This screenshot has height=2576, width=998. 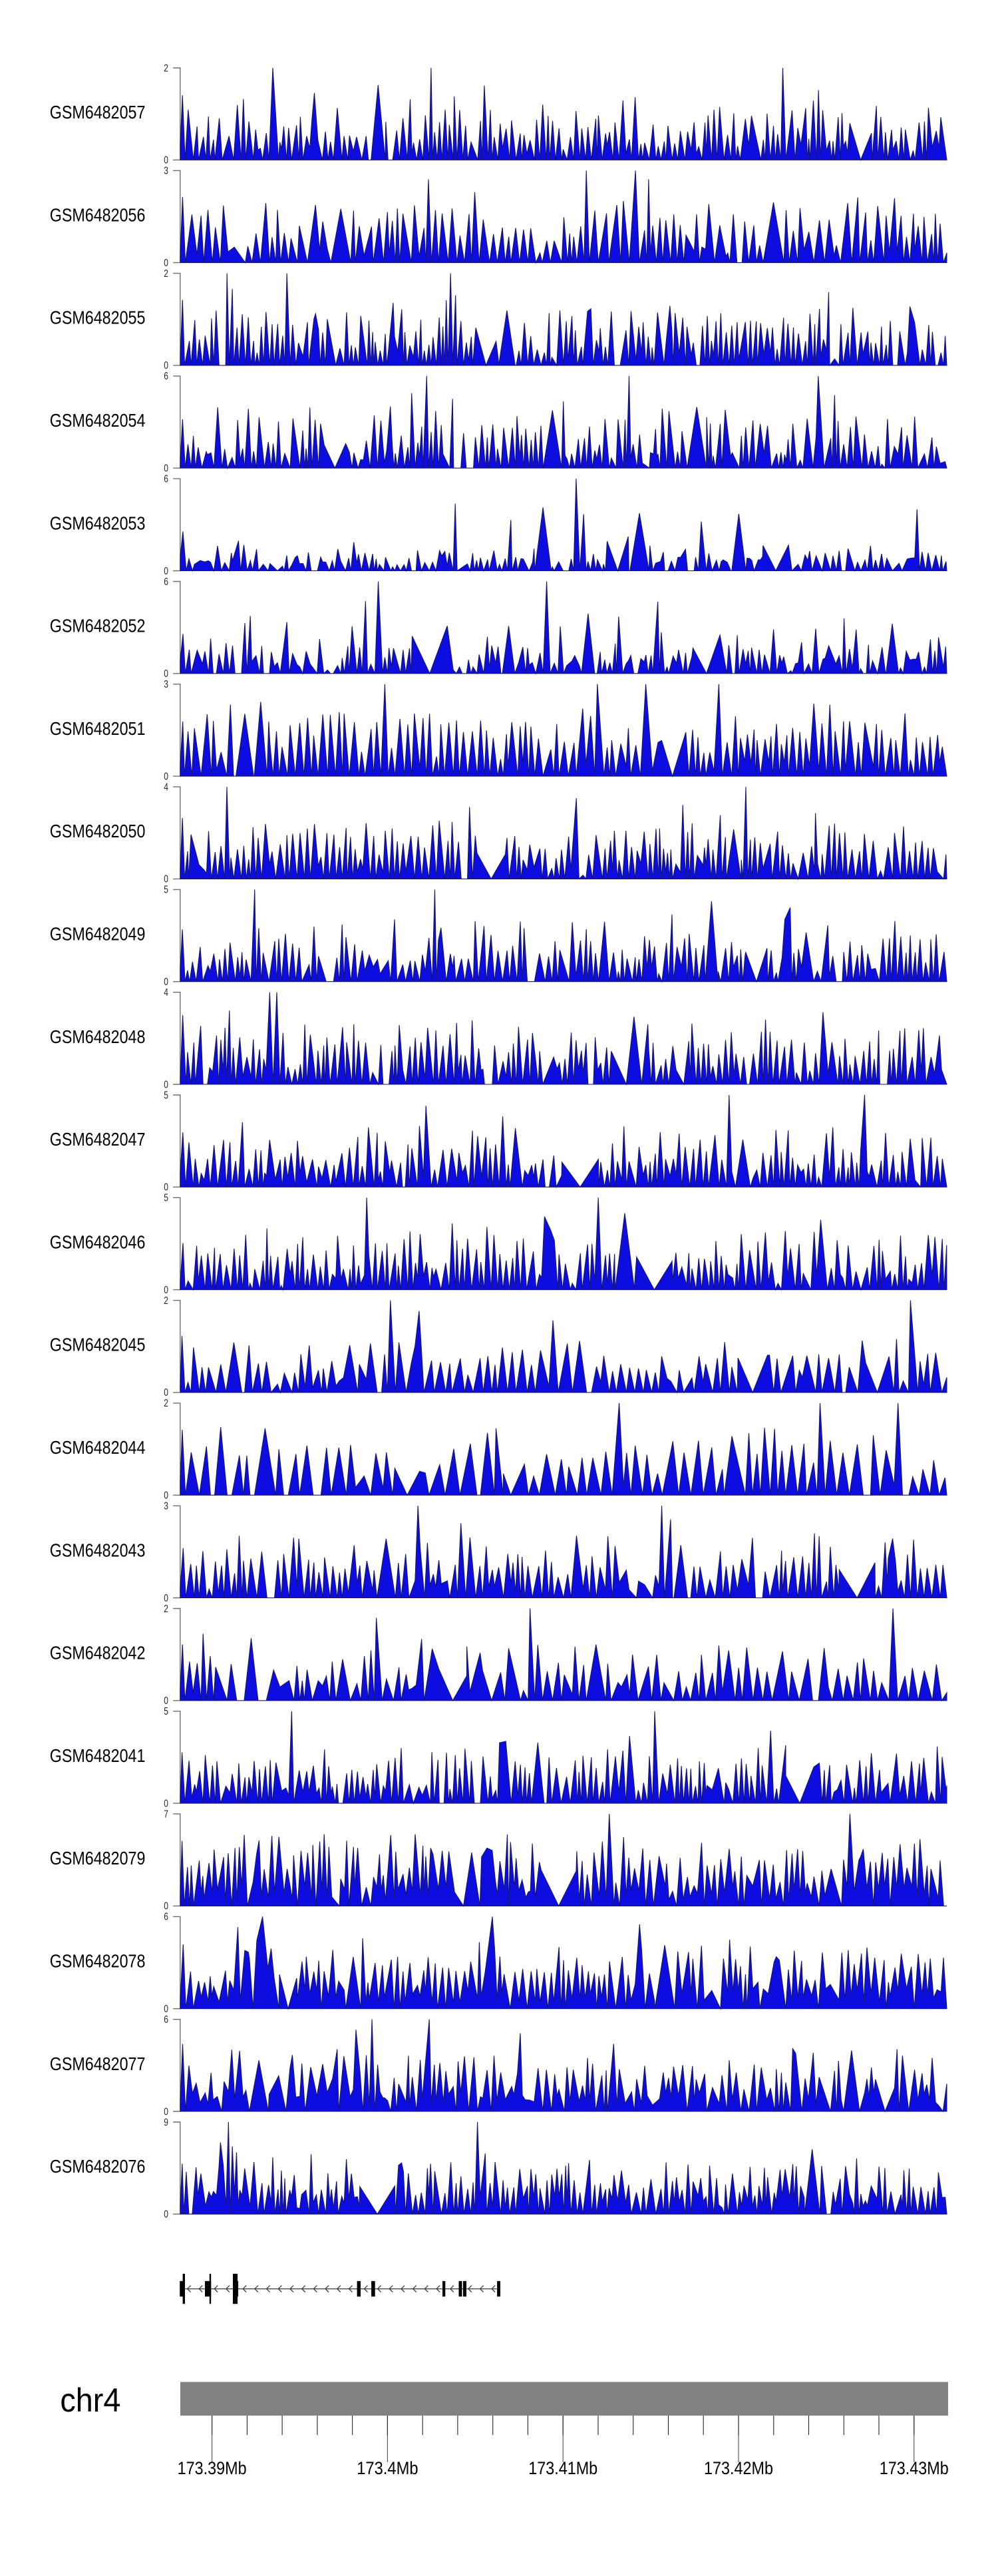 What do you see at coordinates (98, 934) in the screenshot?
I see `svg-text: GSM6482049` at bounding box center [98, 934].